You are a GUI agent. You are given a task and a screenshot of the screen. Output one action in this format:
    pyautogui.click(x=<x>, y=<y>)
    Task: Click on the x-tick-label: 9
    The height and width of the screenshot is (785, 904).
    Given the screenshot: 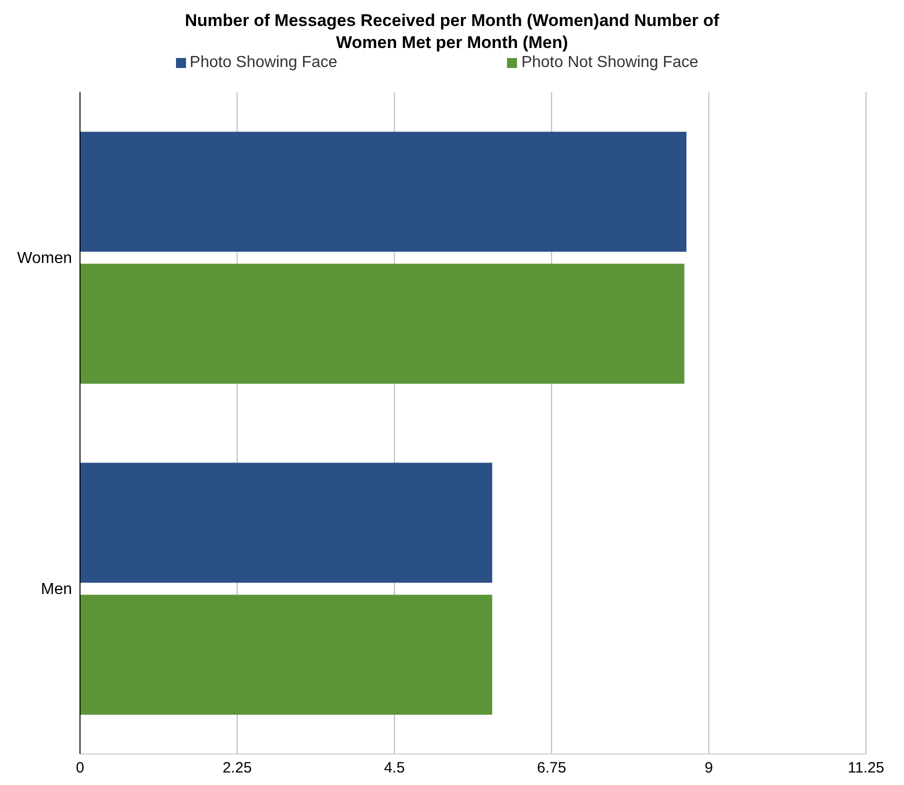 What is the action you would take?
    pyautogui.click(x=708, y=768)
    